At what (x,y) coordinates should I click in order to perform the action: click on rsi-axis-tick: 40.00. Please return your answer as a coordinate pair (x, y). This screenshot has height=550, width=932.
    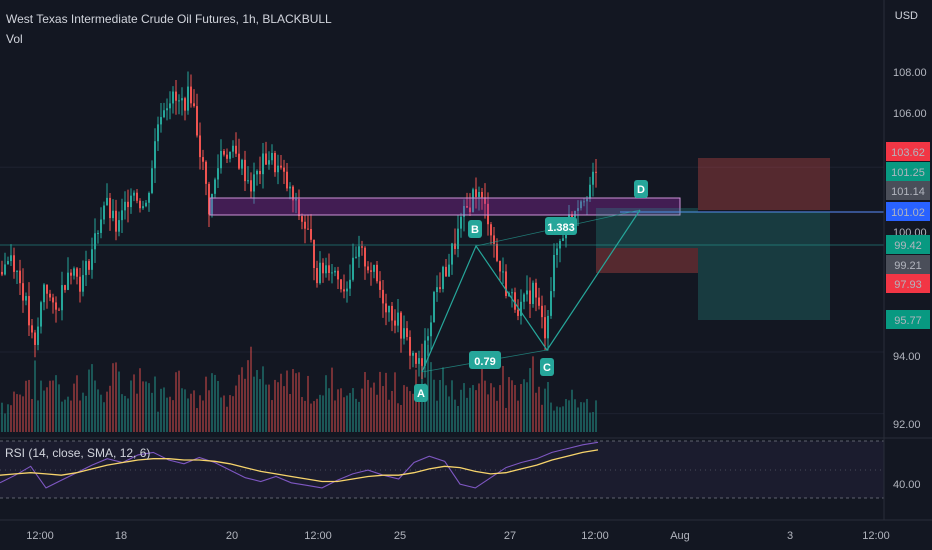
    Looking at the image, I should click on (907, 485).